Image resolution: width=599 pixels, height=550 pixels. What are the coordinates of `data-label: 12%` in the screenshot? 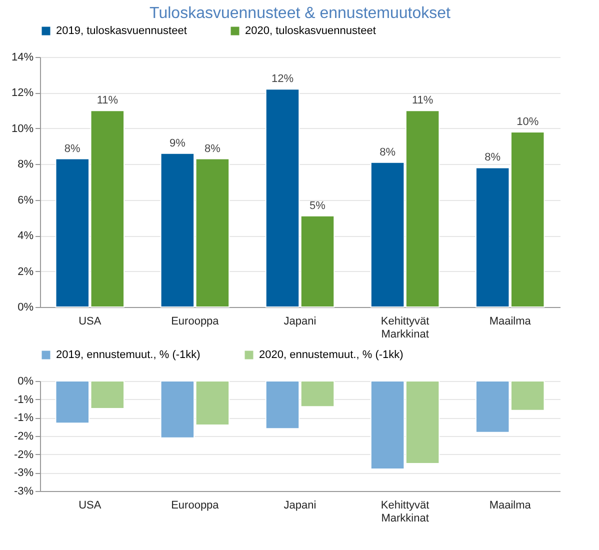 It's located at (282, 79).